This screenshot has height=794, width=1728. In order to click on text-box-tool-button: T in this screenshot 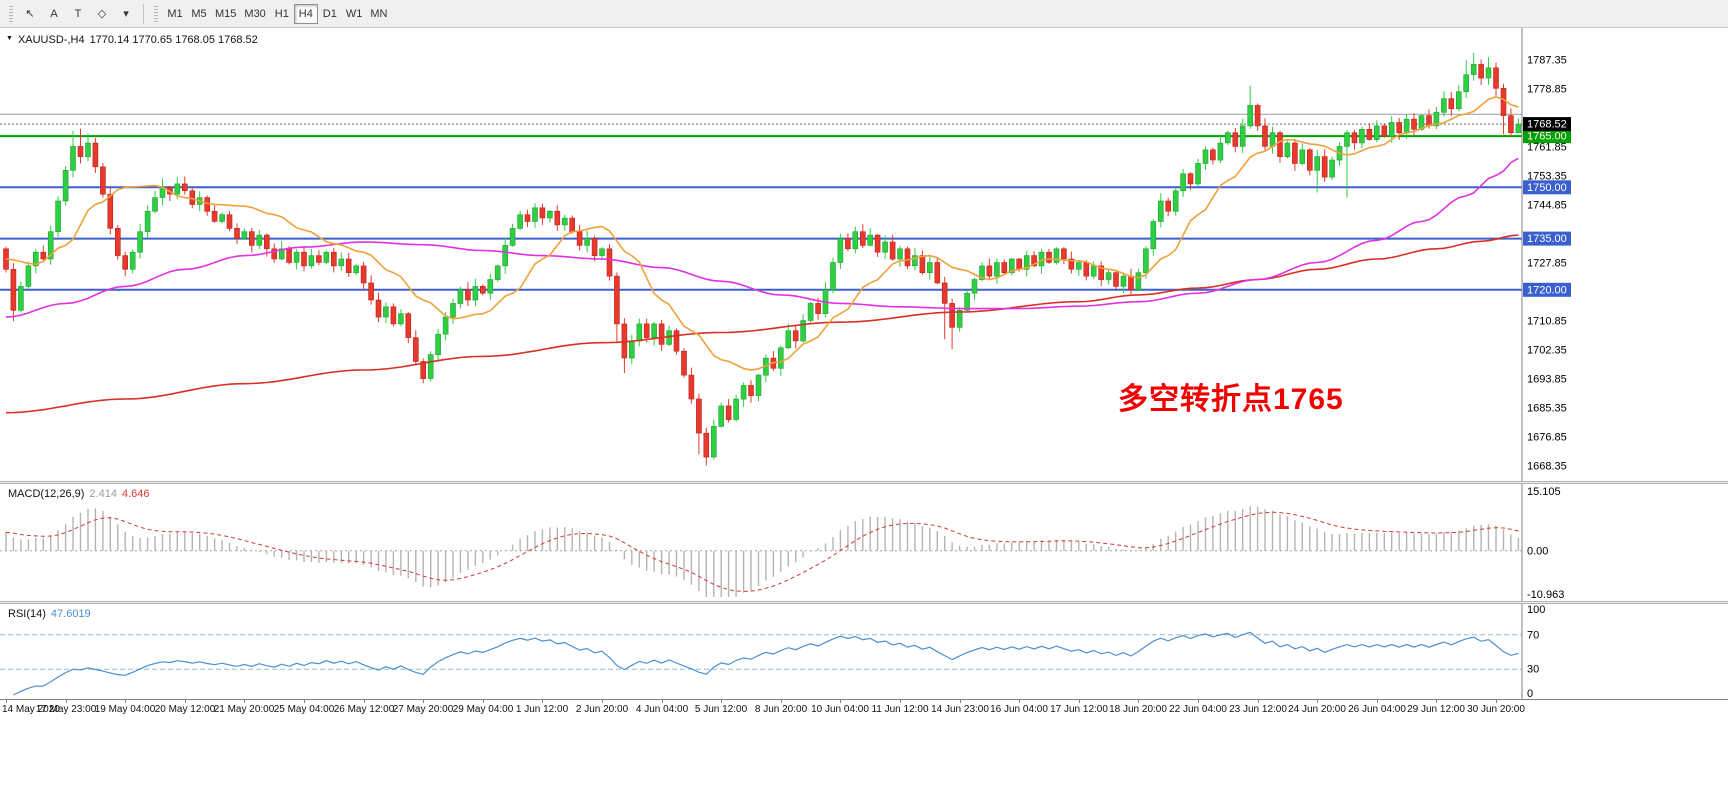, I will do `click(78, 13)`.